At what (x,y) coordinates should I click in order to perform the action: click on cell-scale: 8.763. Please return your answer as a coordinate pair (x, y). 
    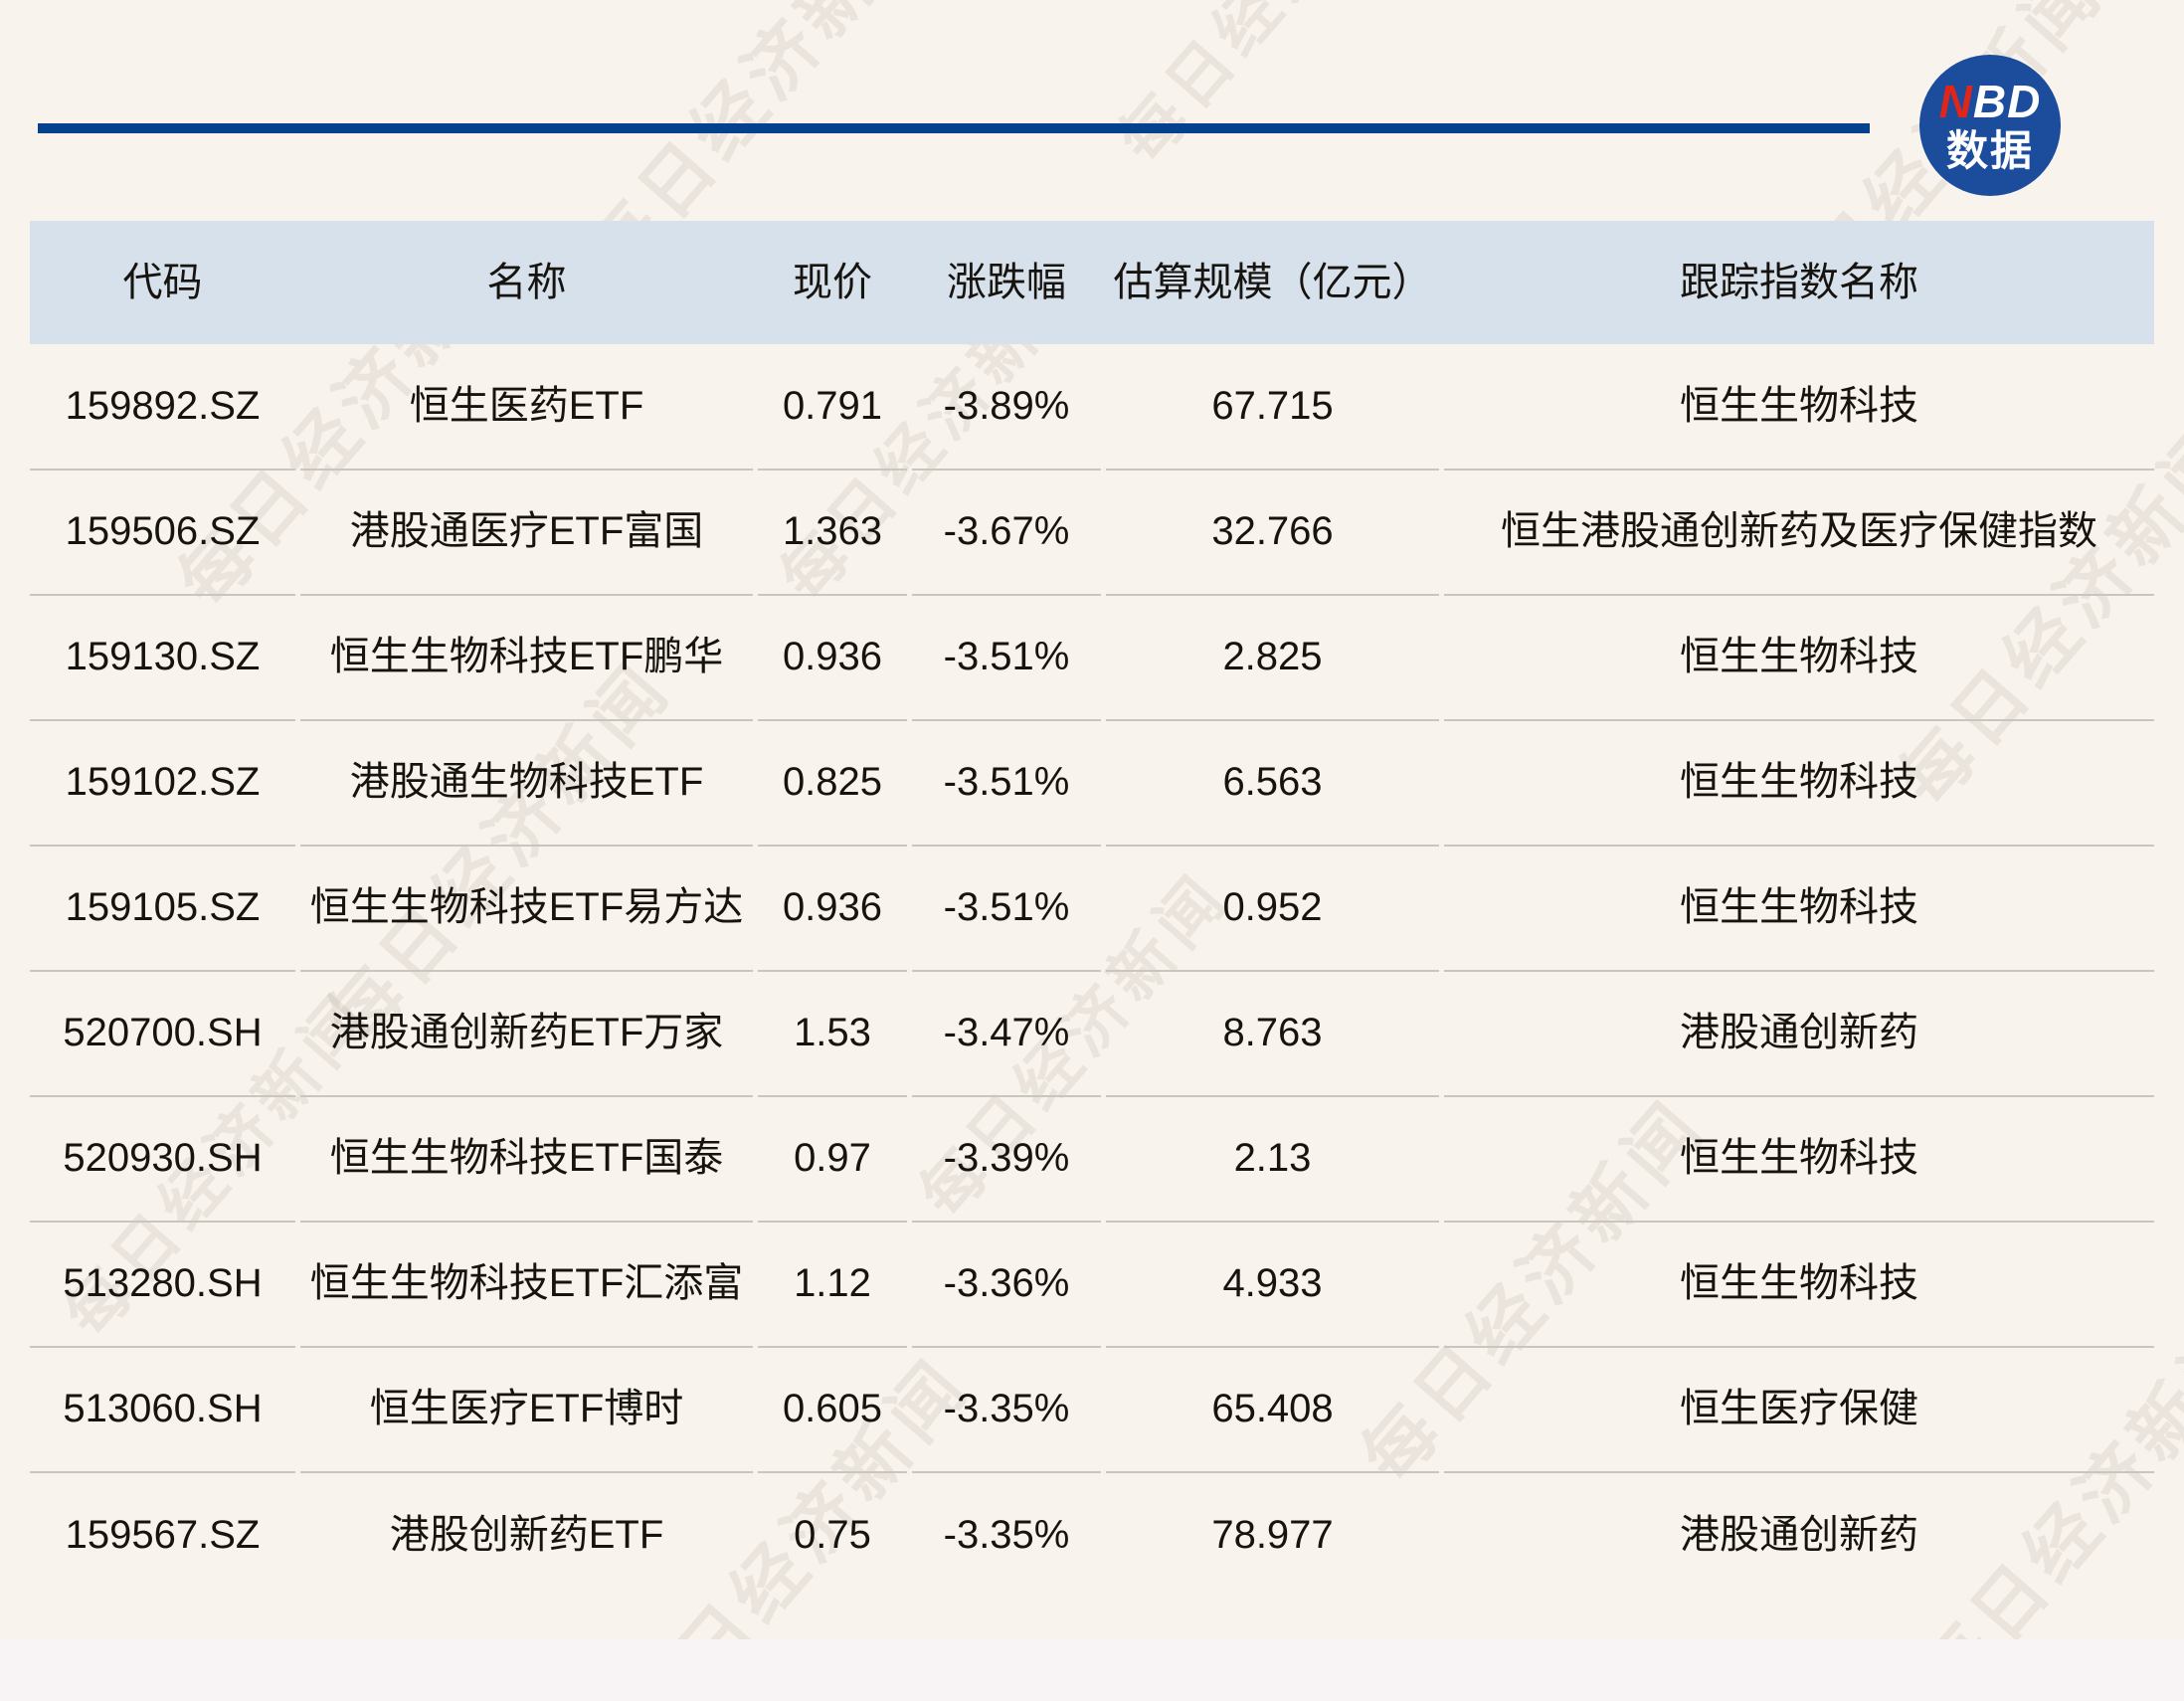
    Looking at the image, I should click on (1272, 1033).